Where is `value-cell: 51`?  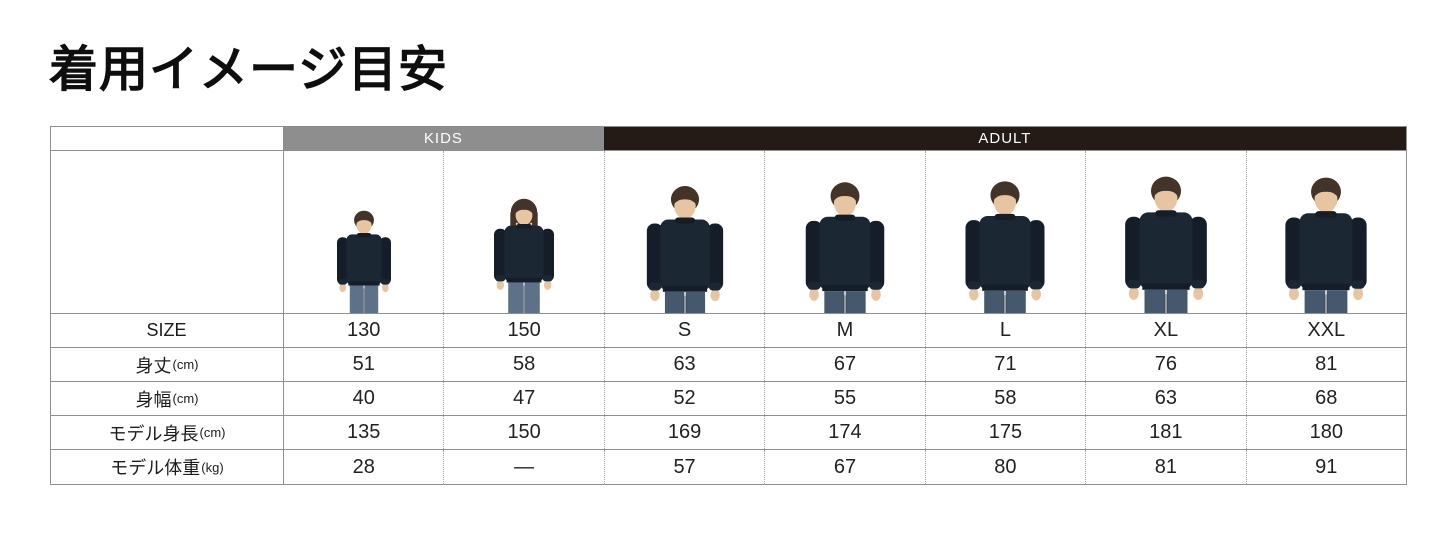
value-cell: 51 is located at coordinates (363, 364).